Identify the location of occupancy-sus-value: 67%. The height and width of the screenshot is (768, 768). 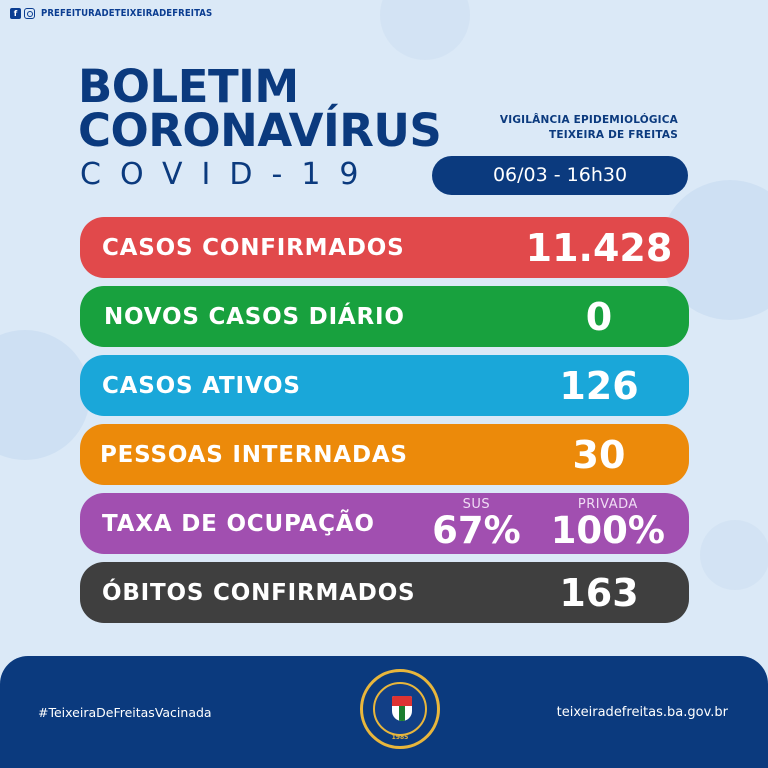
(476, 530).